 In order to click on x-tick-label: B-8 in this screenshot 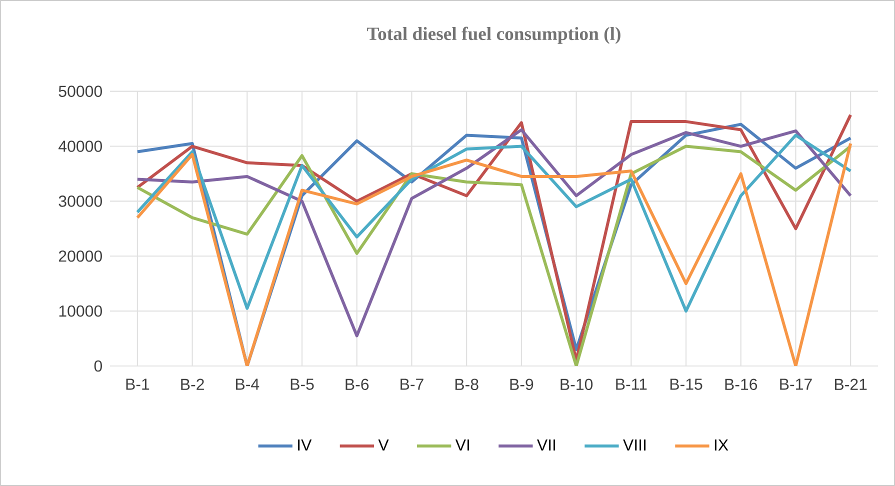, I will do `click(466, 384)`.